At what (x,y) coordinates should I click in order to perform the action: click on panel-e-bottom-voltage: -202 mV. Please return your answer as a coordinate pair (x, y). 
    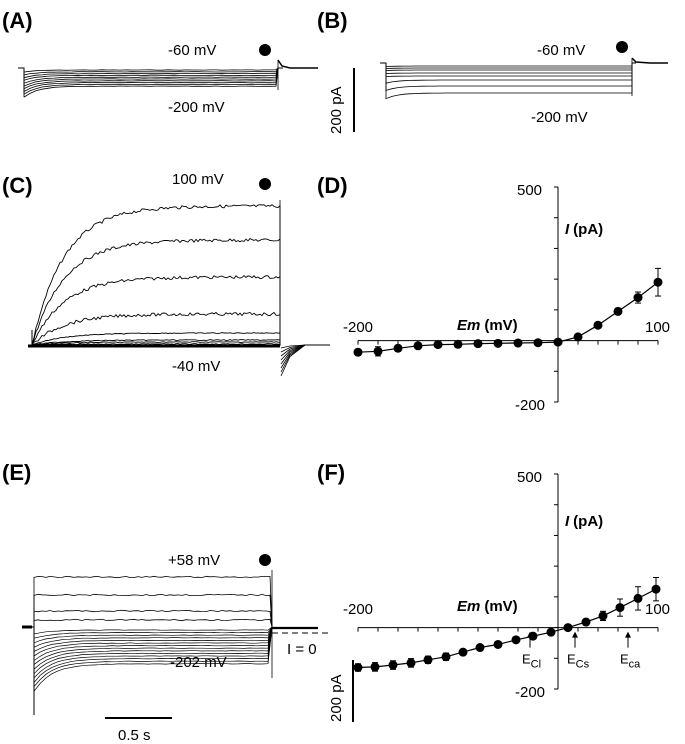
    Looking at the image, I should click on (198, 662).